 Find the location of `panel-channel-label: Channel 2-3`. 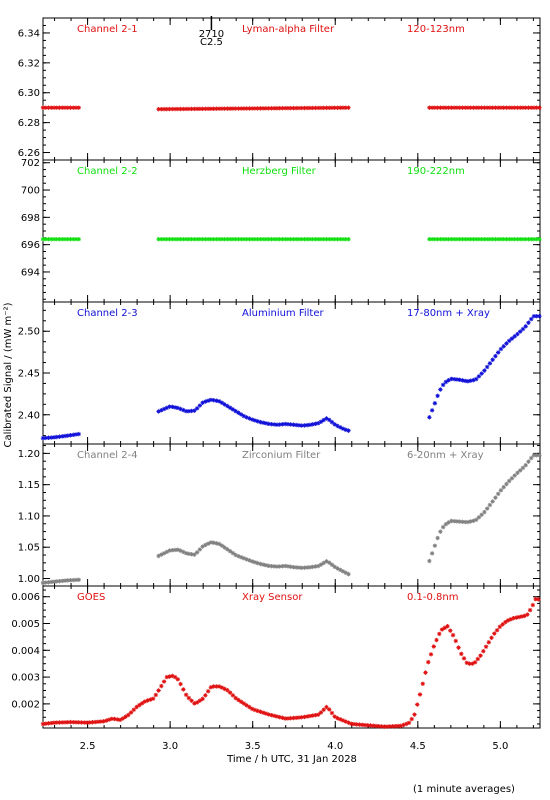

panel-channel-label: Channel 2-3 is located at coordinates (107, 313).